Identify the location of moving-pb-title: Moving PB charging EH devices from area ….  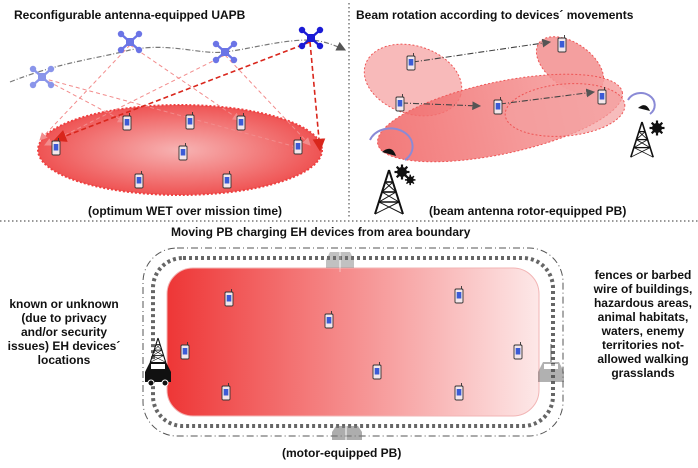
(320, 232).